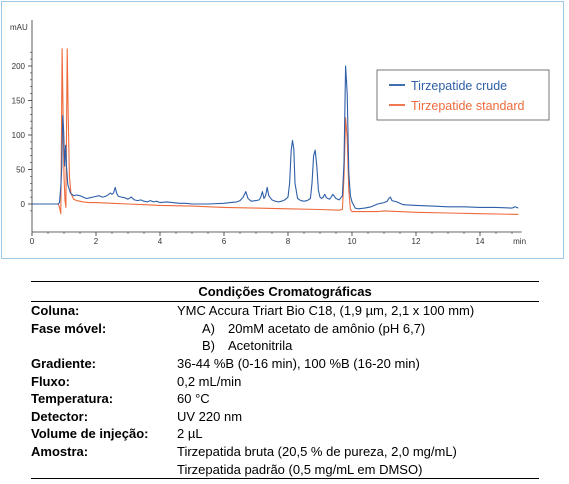  What do you see at coordinates (72, 399) in the screenshot?
I see `temperature-label: Temperatura:` at bounding box center [72, 399].